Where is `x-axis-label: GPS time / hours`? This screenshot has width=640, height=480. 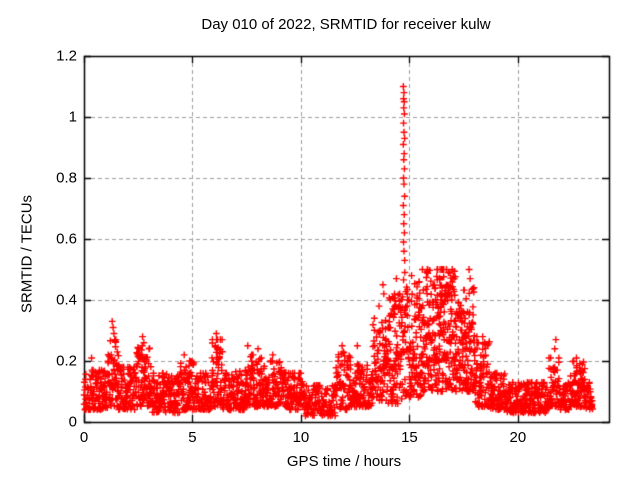
x-axis-label: GPS time / hours is located at coordinates (344, 461).